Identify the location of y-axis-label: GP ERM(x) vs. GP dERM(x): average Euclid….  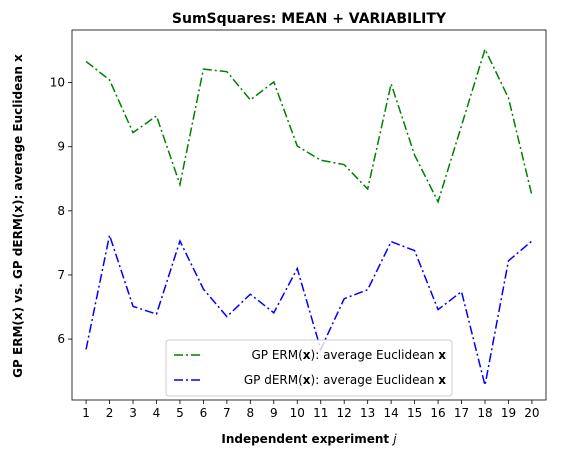
(18, 216).